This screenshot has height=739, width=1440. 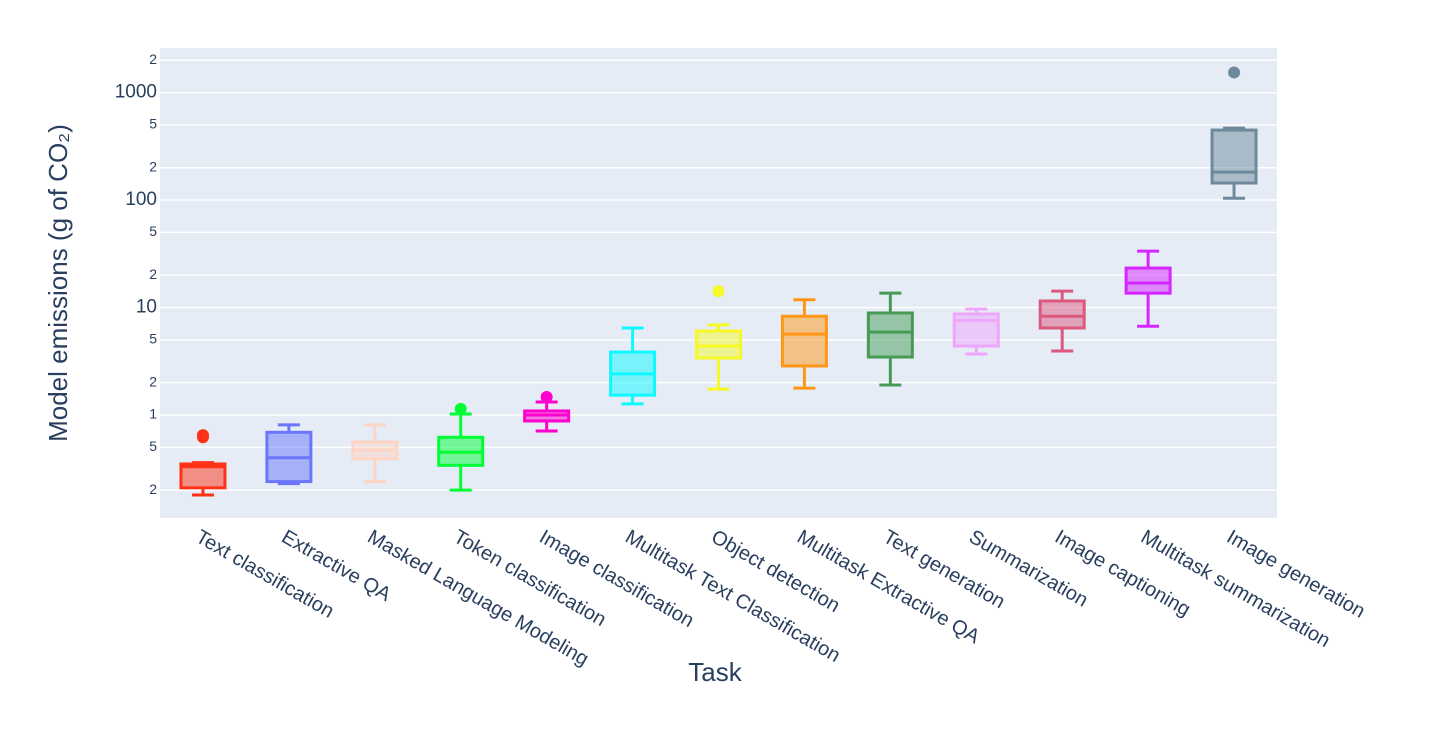 What do you see at coordinates (153, 414) in the screenshot?
I see `y-tick-label: 1` at bounding box center [153, 414].